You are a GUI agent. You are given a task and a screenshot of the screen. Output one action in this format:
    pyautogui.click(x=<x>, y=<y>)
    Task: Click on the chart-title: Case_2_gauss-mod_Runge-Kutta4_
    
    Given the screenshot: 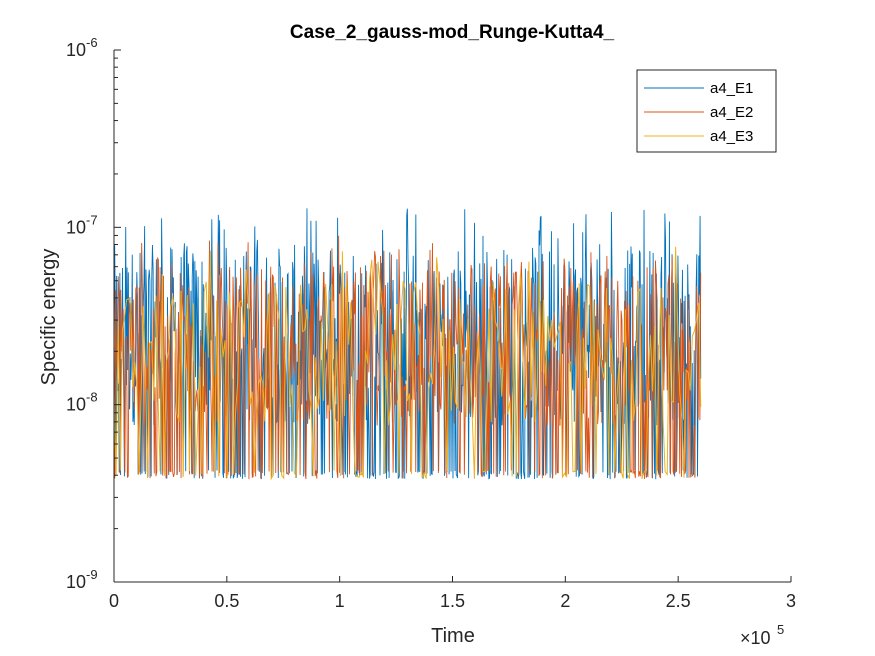 What is the action you would take?
    pyautogui.click(x=452, y=32)
    